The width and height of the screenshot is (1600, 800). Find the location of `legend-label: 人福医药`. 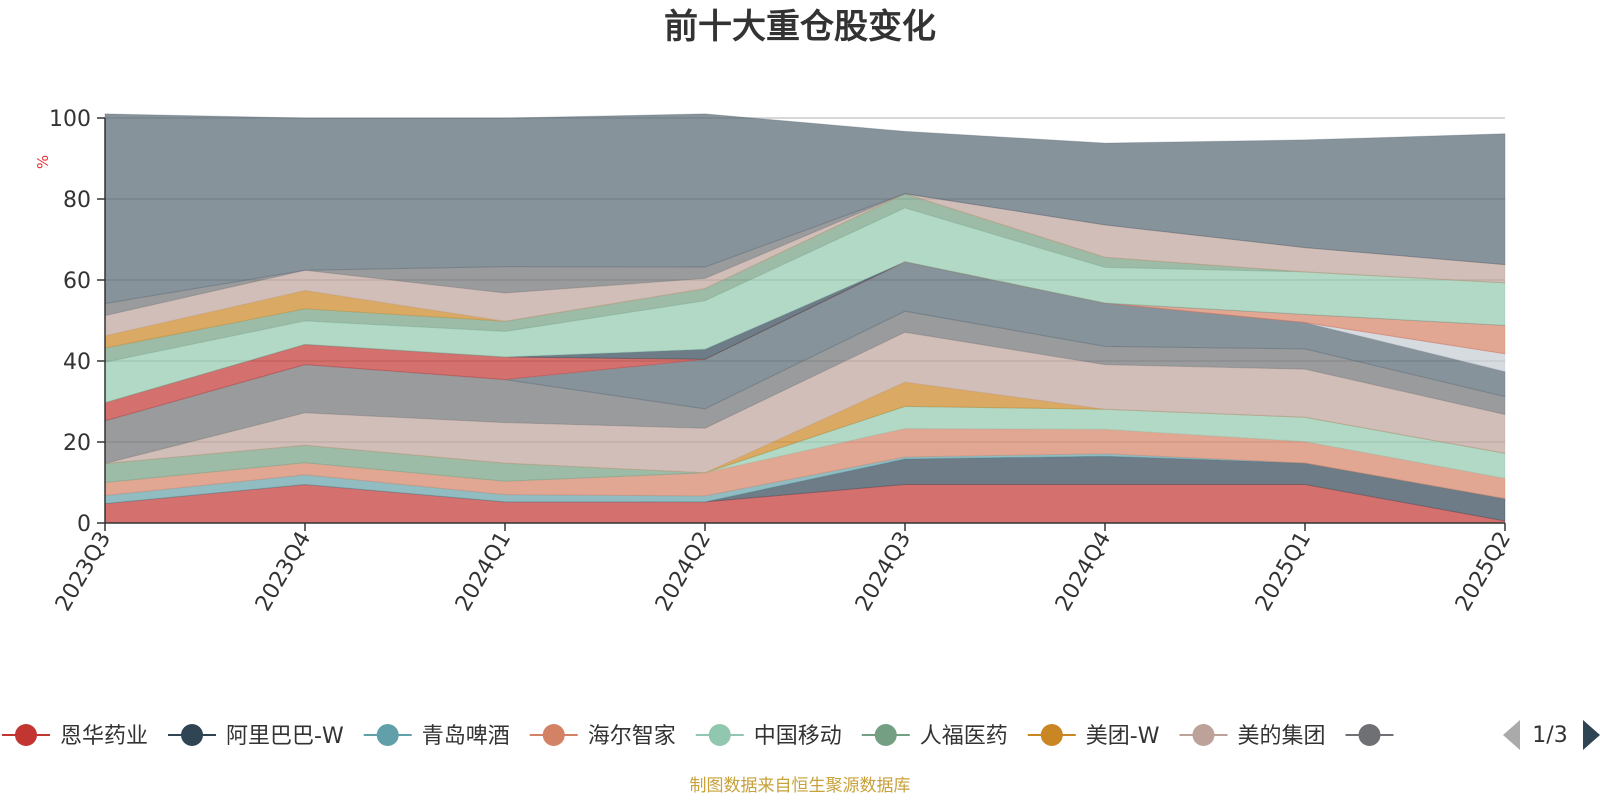

legend-label: 人福医药 is located at coordinates (964, 736).